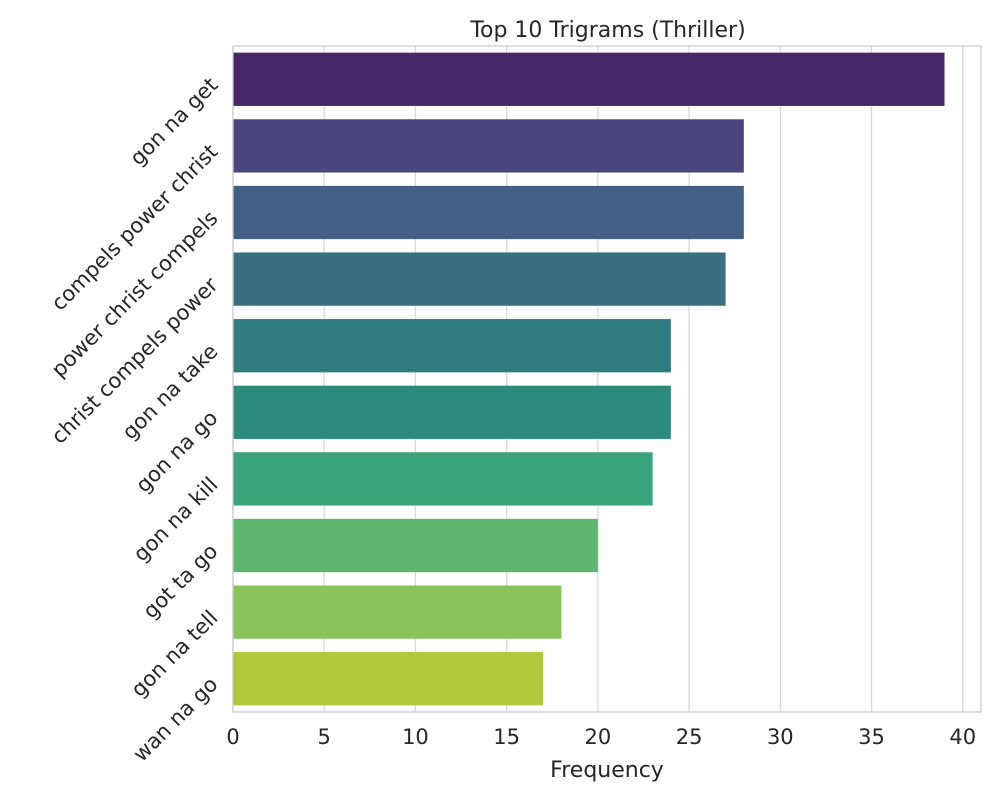 This screenshot has height=800, width=1000. I want to click on x-tick-labels: 0 5 10 15 20 25 30 35 40, so click(601, 737).